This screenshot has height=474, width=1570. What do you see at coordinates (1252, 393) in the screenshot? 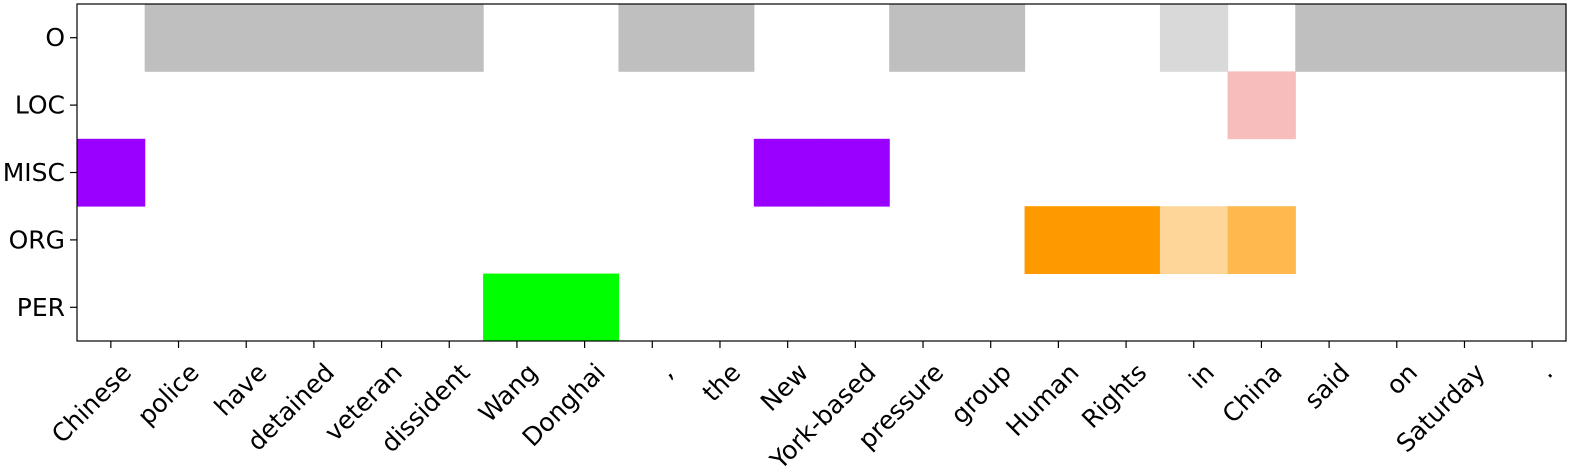
I see `x-tick-label: China` at bounding box center [1252, 393].